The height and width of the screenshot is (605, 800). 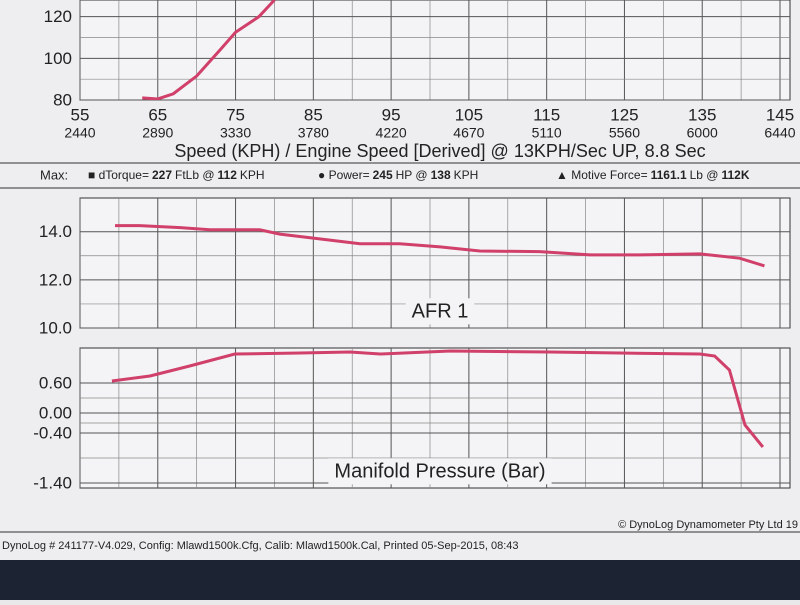 I want to click on y-tick-label: 14.0, so click(x=55, y=231).